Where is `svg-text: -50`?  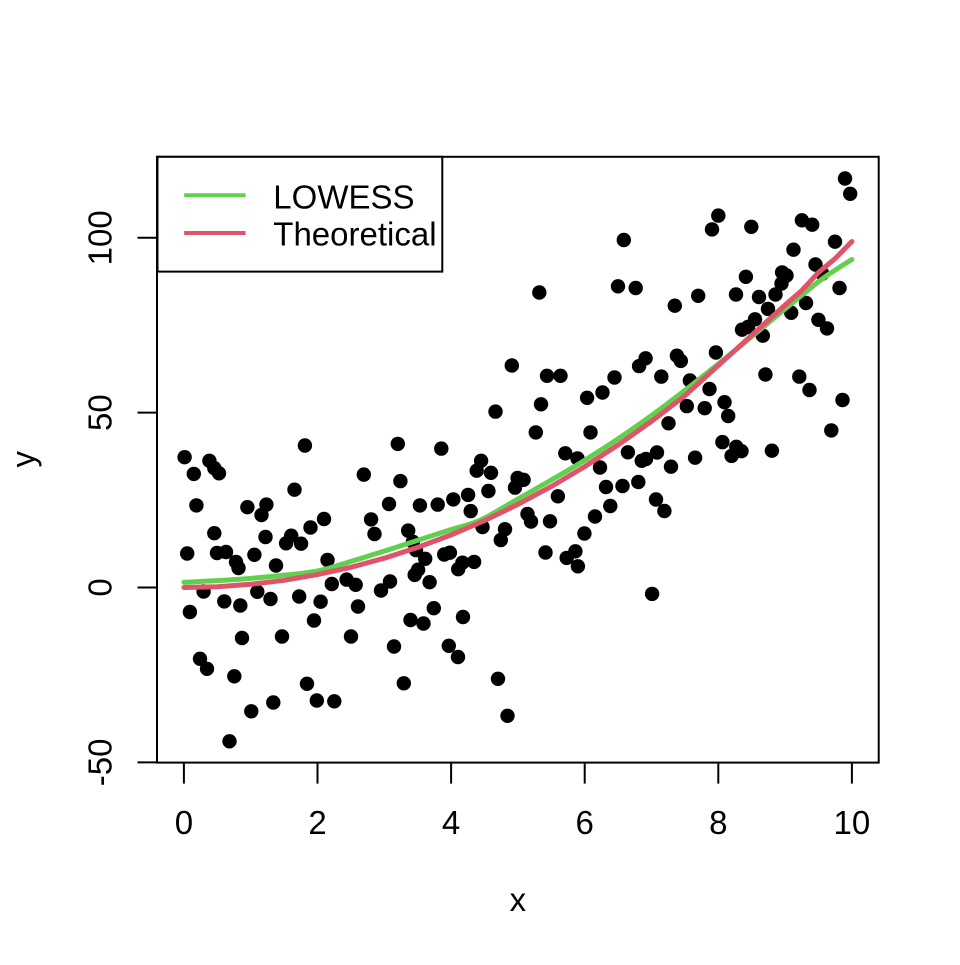 svg-text: -50 is located at coordinates (100, 763).